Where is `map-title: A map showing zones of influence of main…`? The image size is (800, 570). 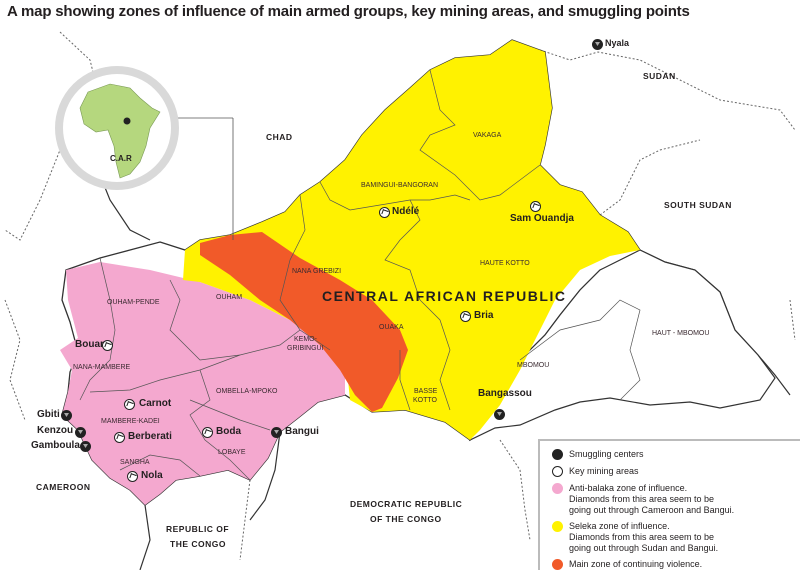
map-title: A map showing zones of influence of main… is located at coordinates (348, 11).